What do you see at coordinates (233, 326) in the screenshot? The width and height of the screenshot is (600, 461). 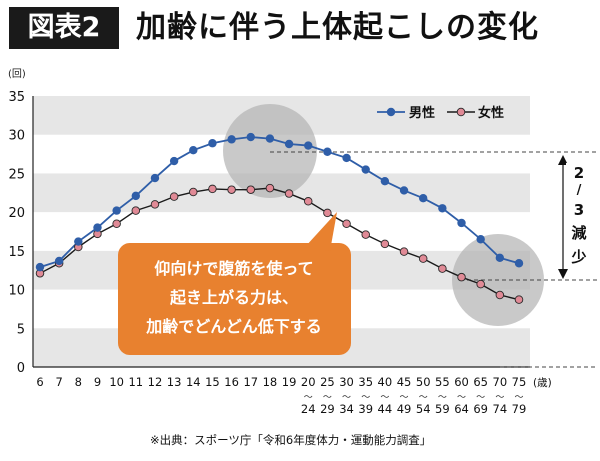 I see `callout-text-line: 加齢でどんどん低下する` at bounding box center [233, 326].